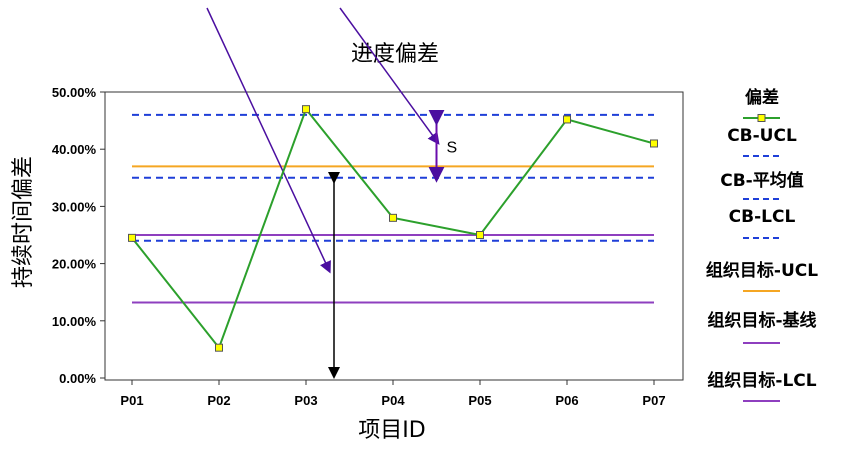 This screenshot has height=449, width=859. I want to click on legend-label: 组织目标-LCL, so click(761, 380).